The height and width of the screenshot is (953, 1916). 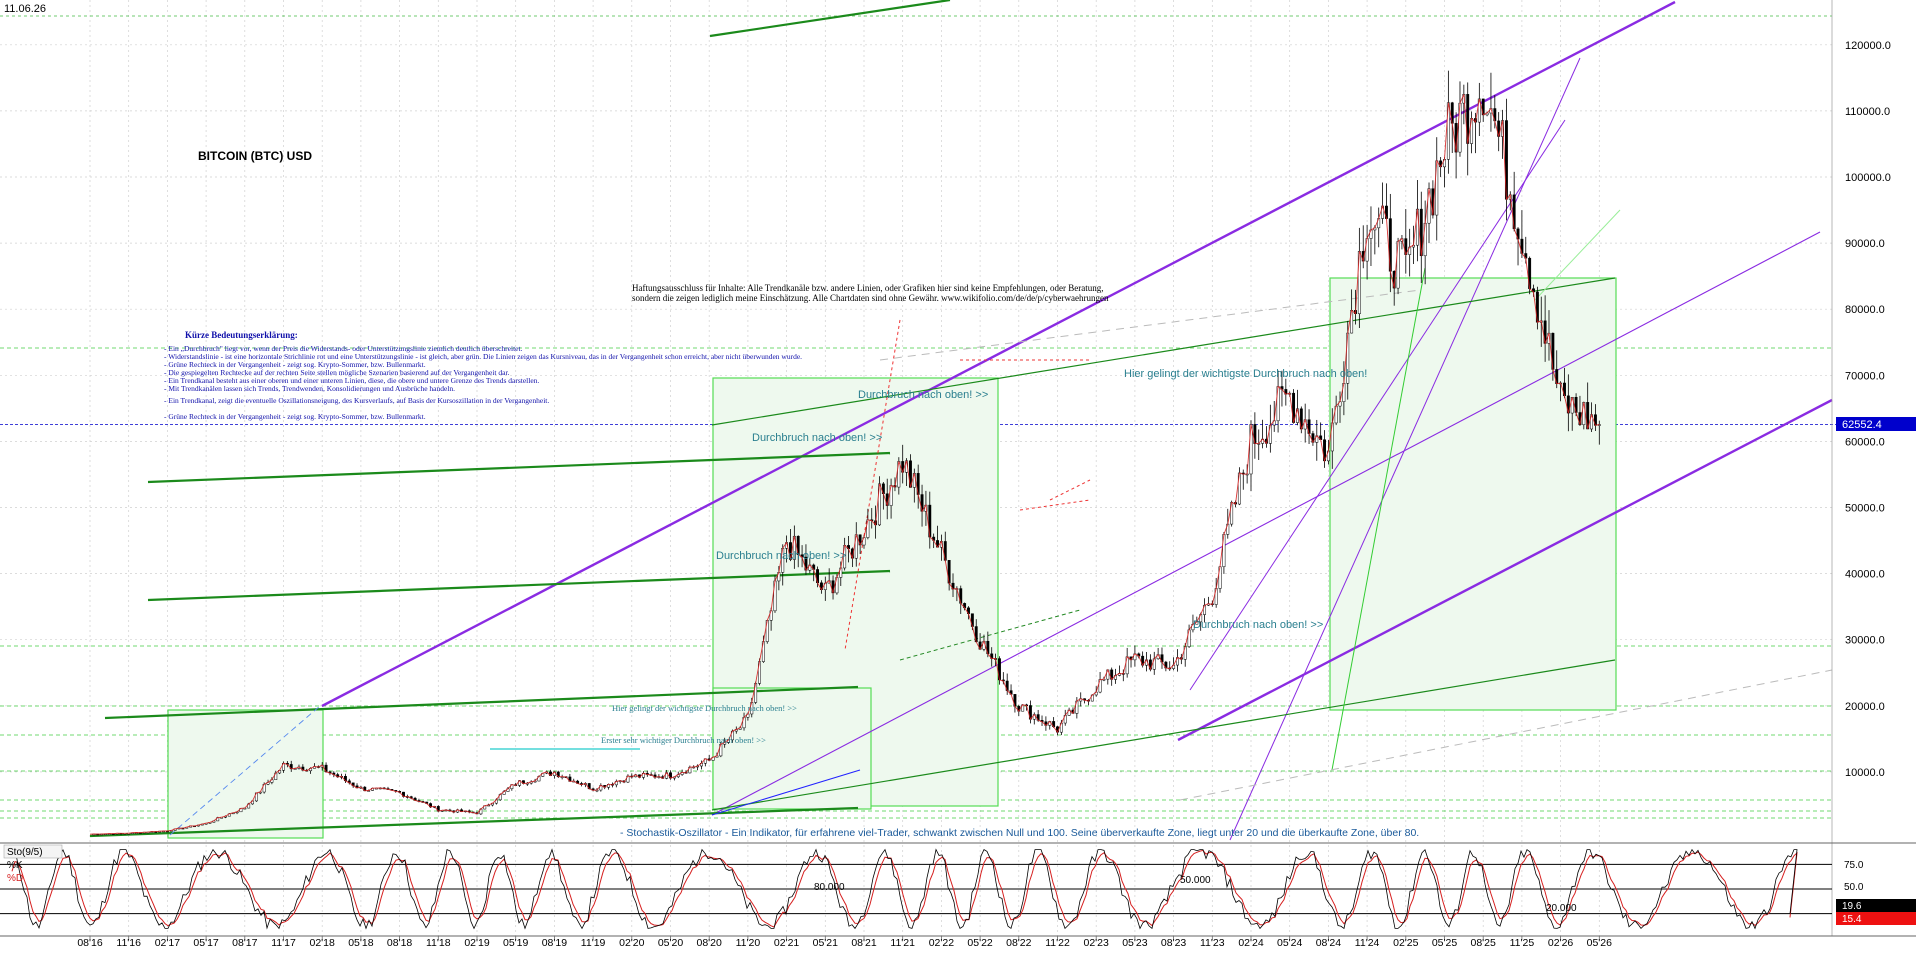 What do you see at coordinates (1097, 942) in the screenshot?
I see `time-tick-label: 02'23` at bounding box center [1097, 942].